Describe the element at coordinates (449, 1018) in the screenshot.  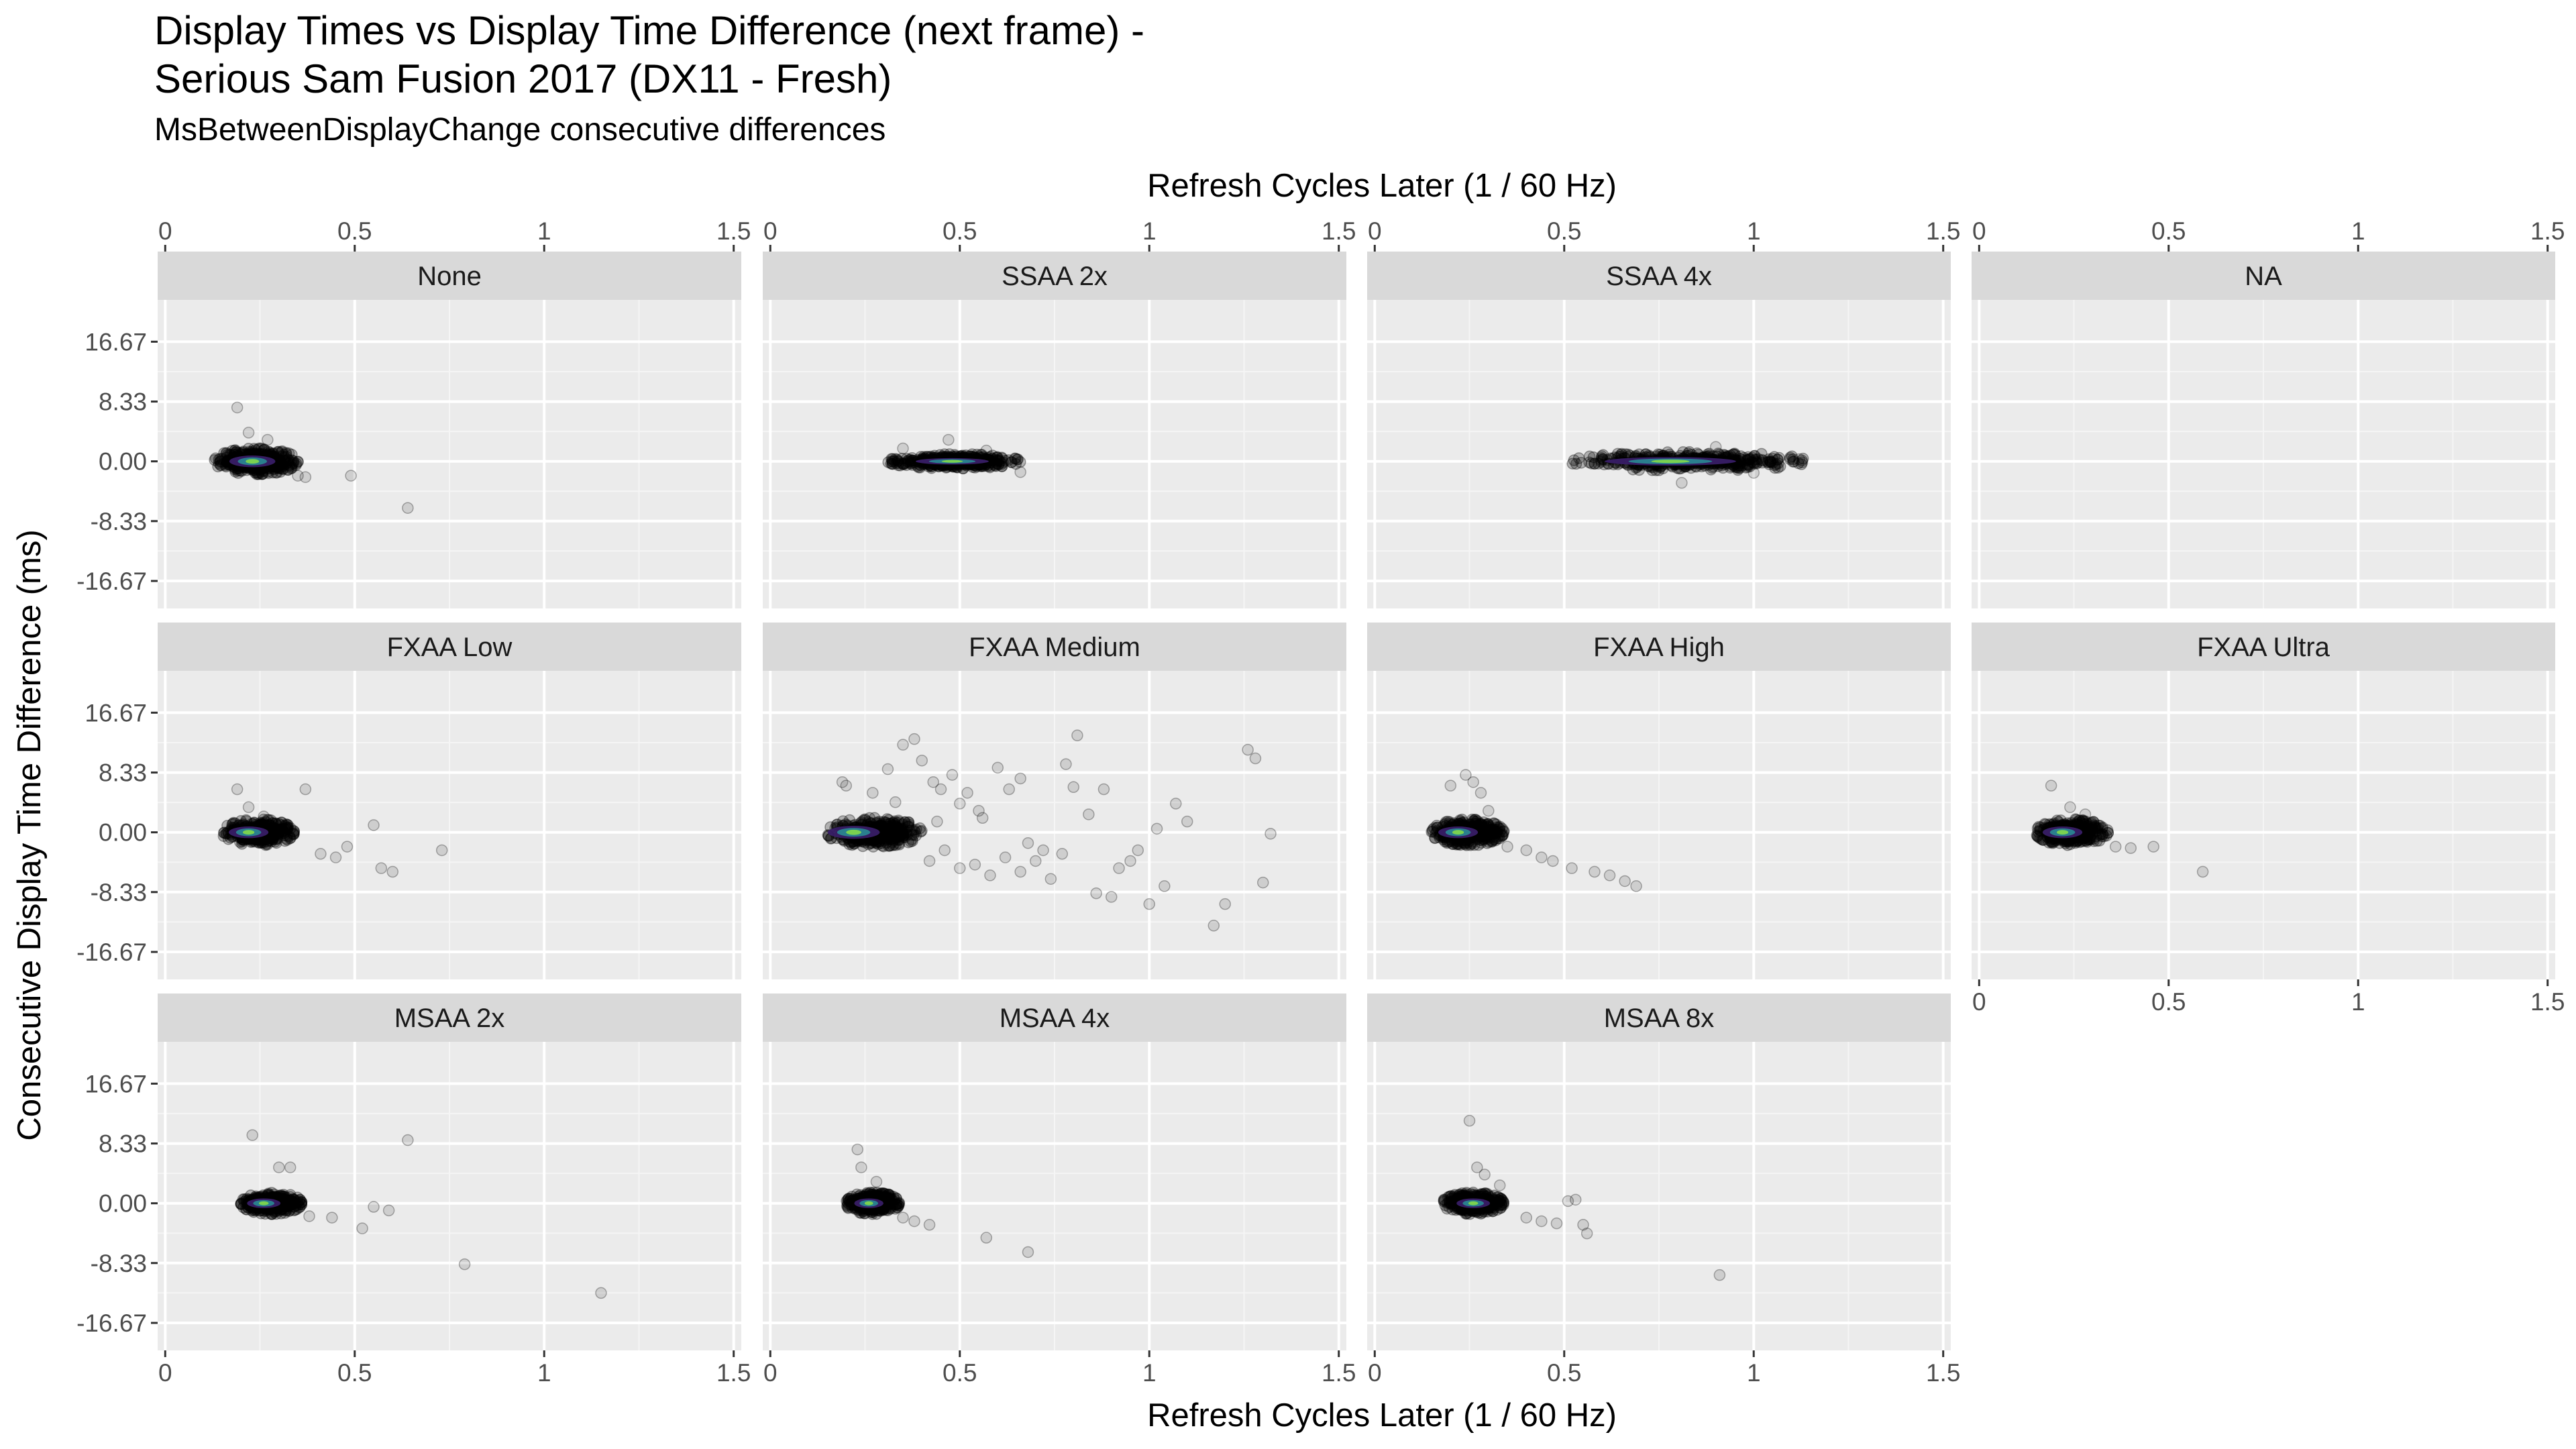
I see `facet-strip-label: MSAA 2x` at that location.